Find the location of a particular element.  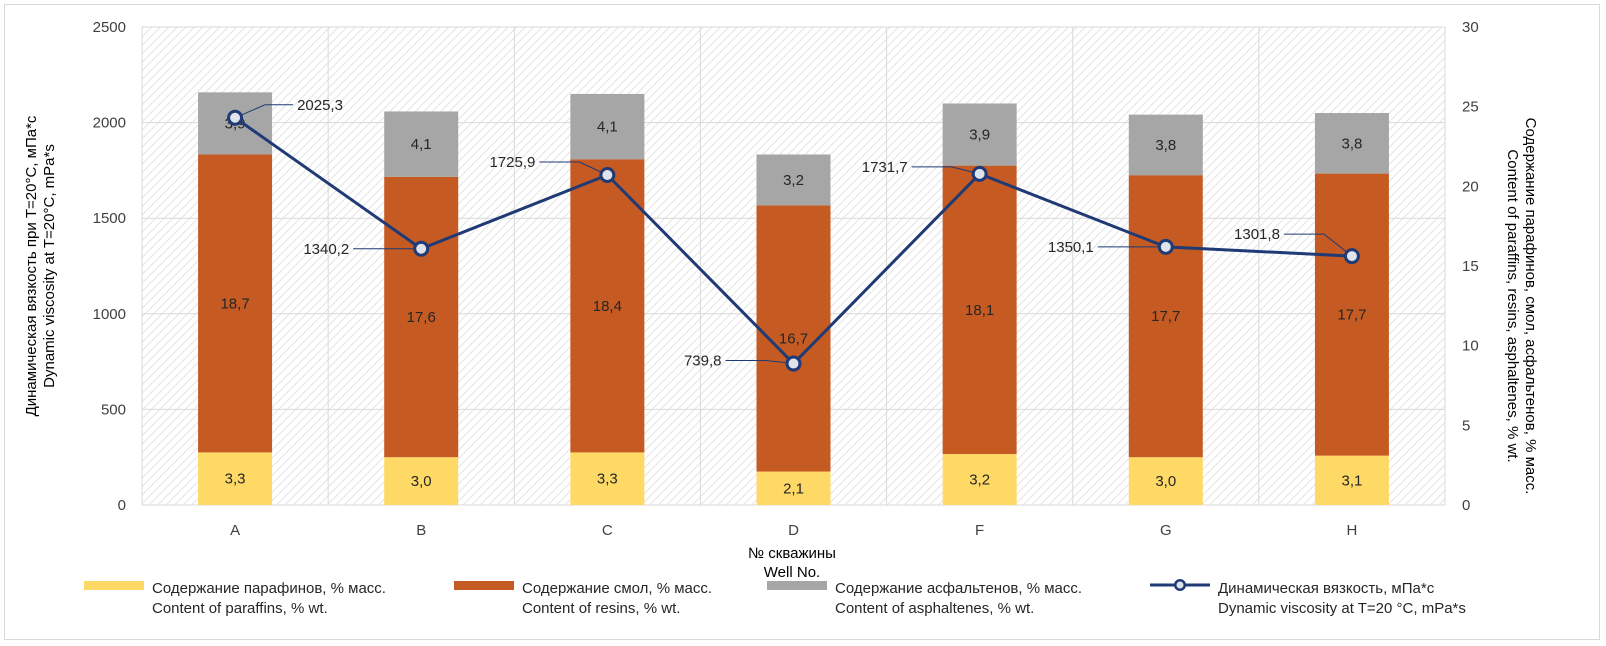

resins-label: 18,4 is located at coordinates (607, 306).